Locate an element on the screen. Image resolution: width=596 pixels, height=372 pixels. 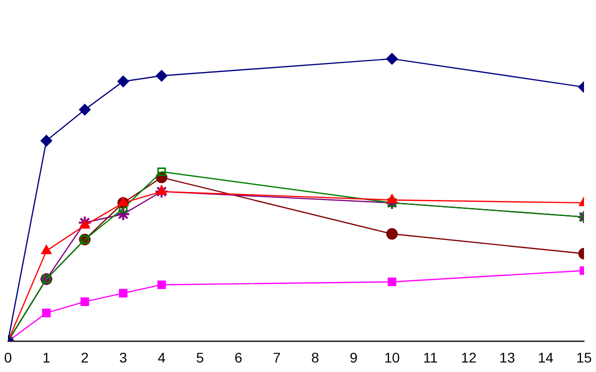
x-tick-label: 8 is located at coordinates (315, 357).